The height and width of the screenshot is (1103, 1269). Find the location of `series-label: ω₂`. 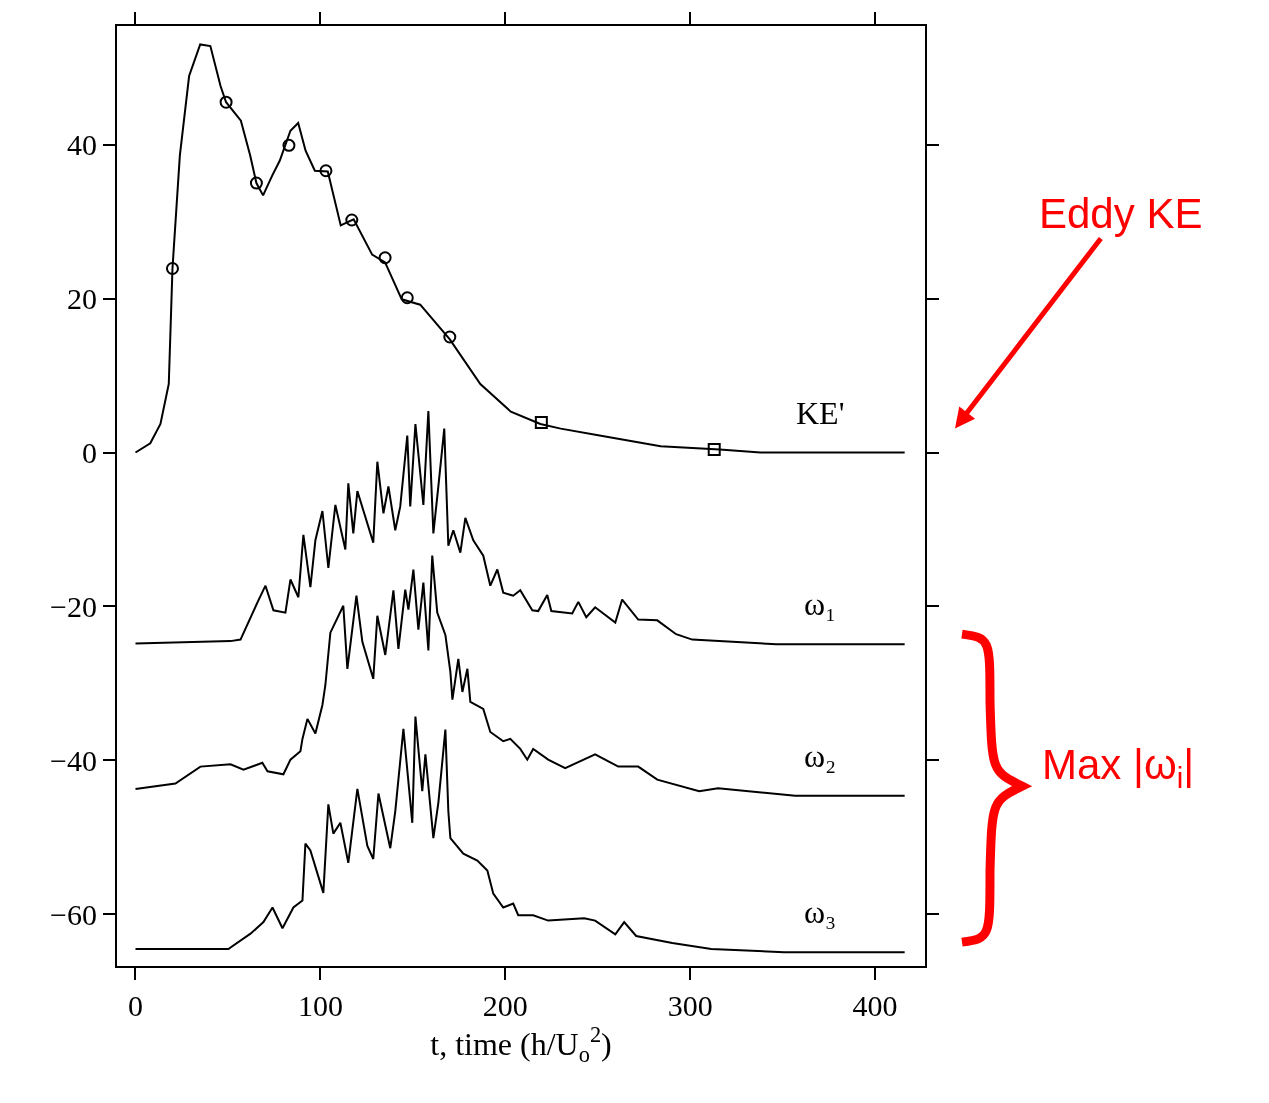

series-label: ω₂ is located at coordinates (820, 756).